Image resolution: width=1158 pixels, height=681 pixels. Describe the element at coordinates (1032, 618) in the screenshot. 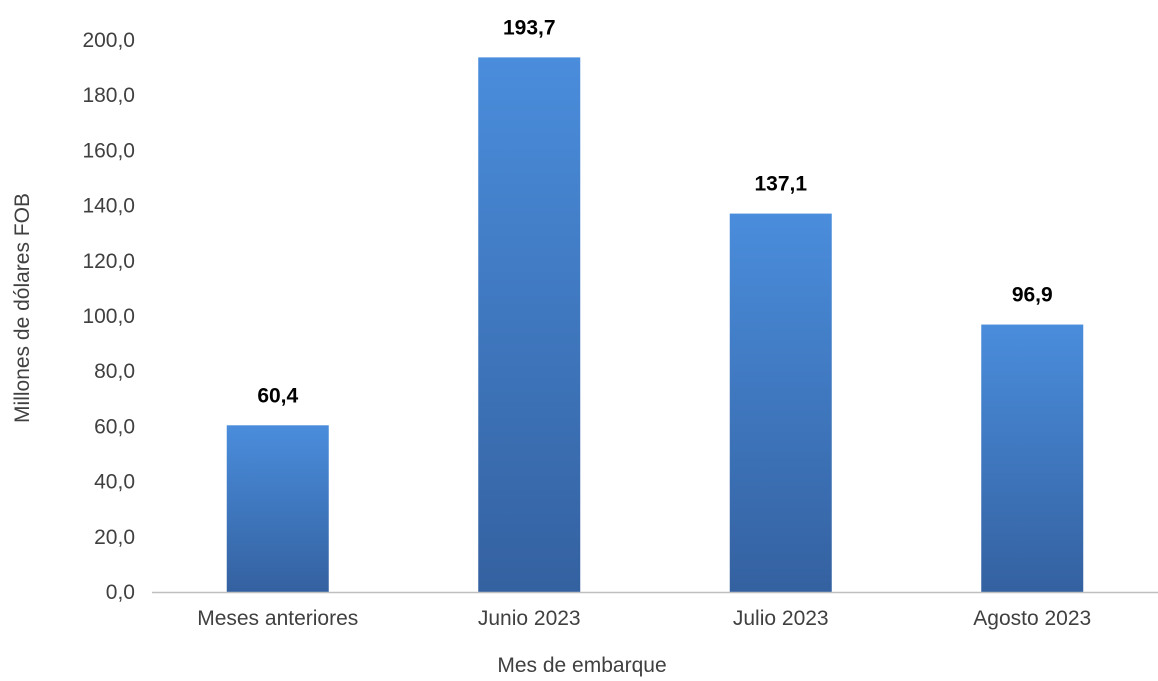

I see `x-tick-label: Agosto 2023` at that location.